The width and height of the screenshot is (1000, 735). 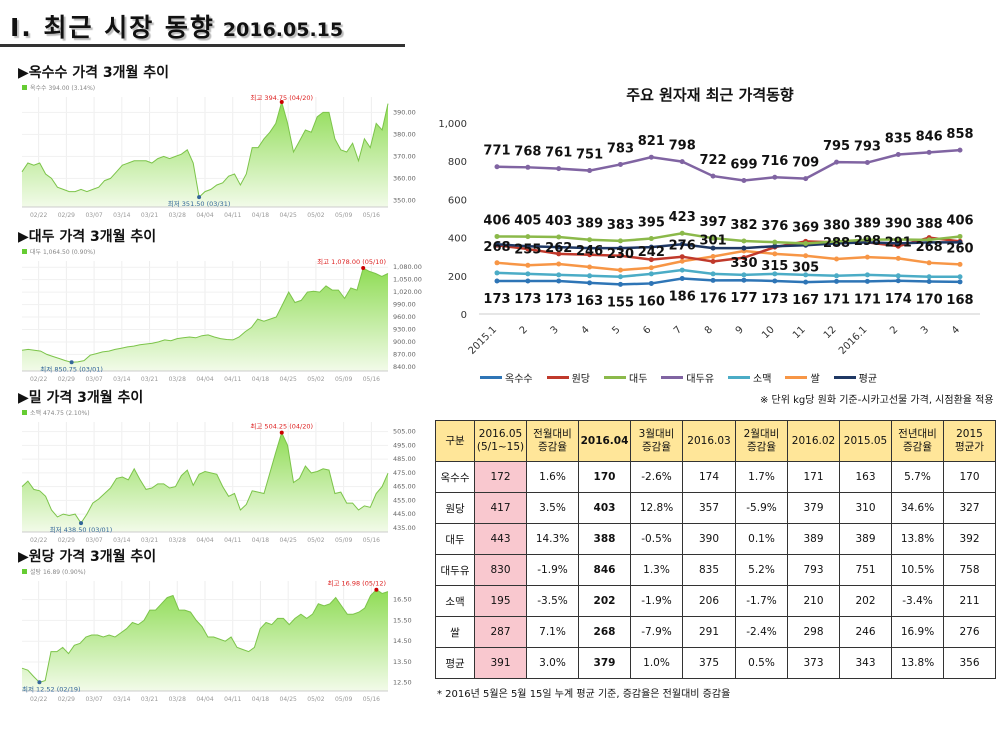 I want to click on table-cell: 327, so click(x=969, y=508).